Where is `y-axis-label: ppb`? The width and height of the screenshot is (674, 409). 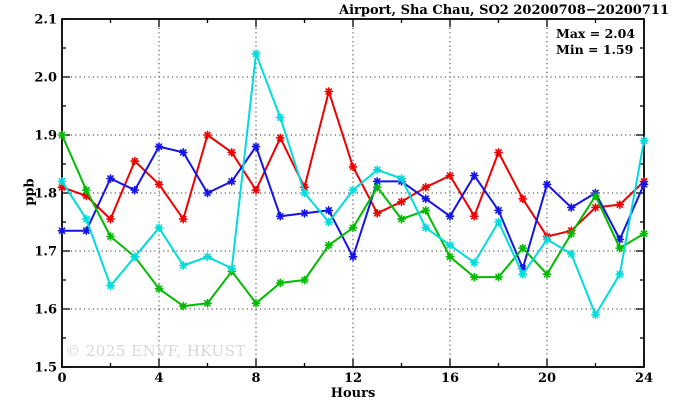
y-axis-label: ppb is located at coordinates (30, 192).